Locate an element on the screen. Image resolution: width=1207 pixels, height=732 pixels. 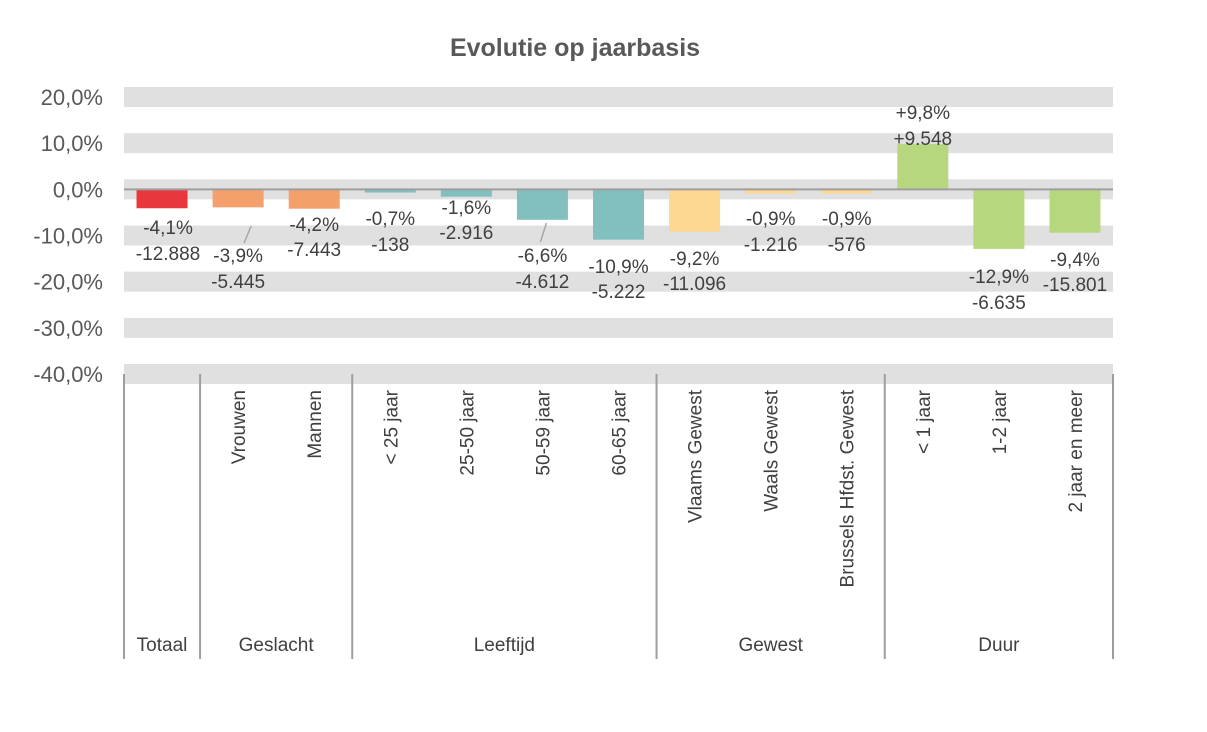
group-label: Duur is located at coordinates (999, 645).